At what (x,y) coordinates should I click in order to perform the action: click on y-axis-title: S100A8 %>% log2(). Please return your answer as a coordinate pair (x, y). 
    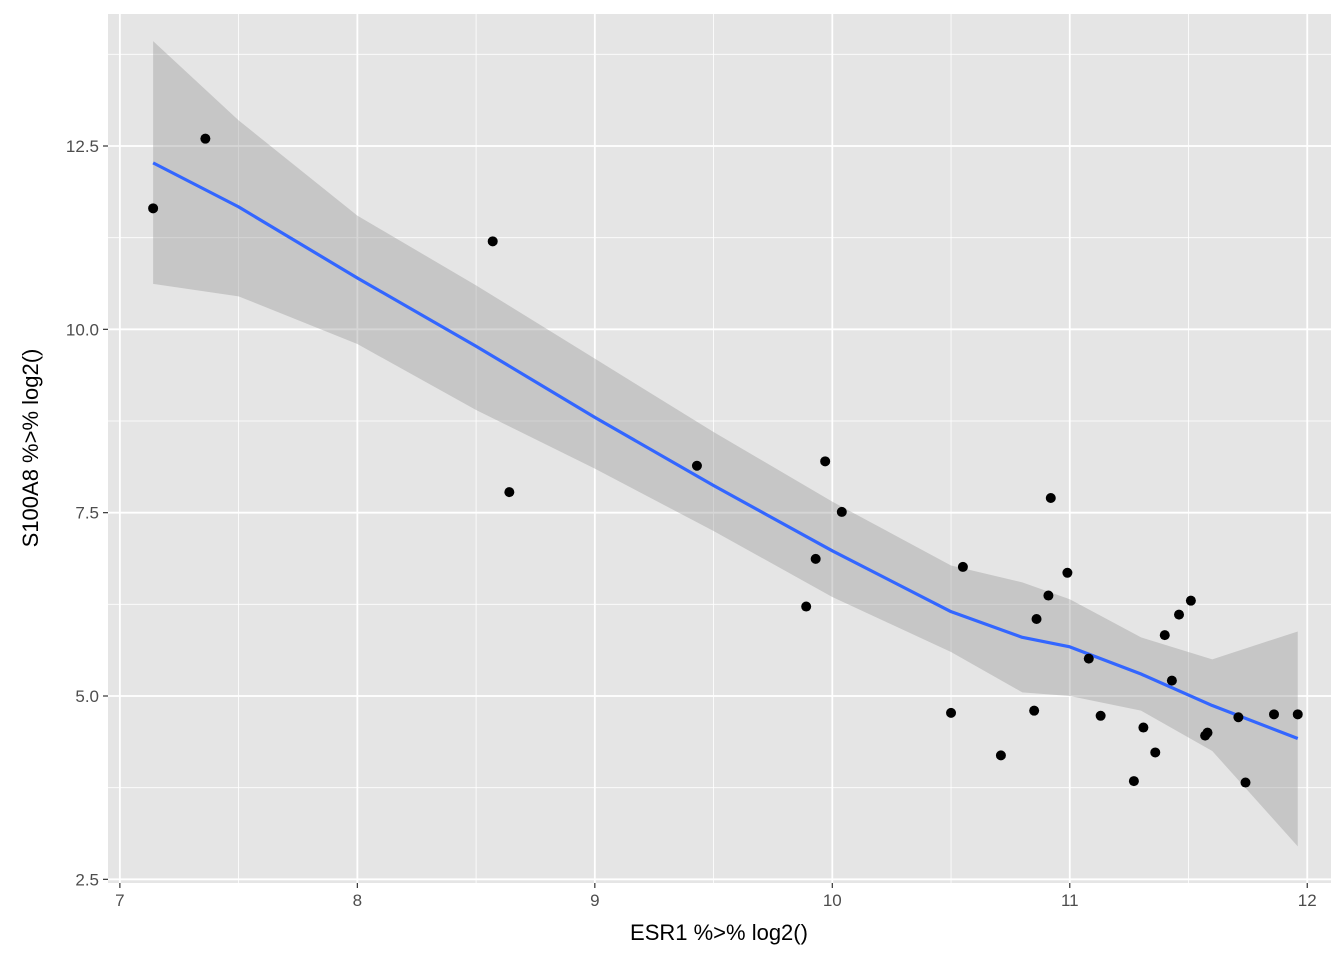
    Looking at the image, I should click on (30, 448).